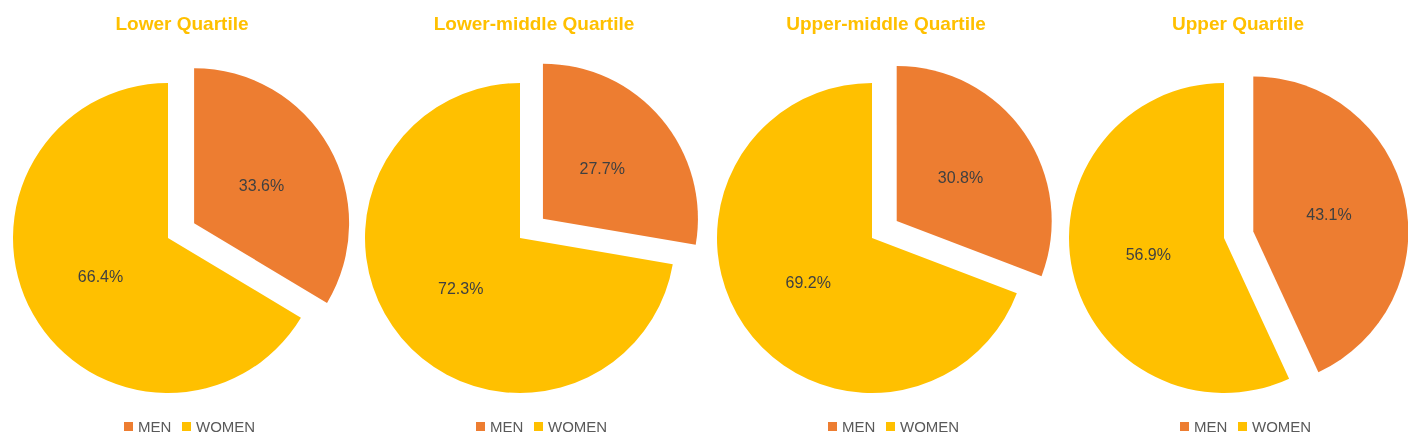  What do you see at coordinates (1238, 23) in the screenshot?
I see `chart-title: Upper Quartile` at bounding box center [1238, 23].